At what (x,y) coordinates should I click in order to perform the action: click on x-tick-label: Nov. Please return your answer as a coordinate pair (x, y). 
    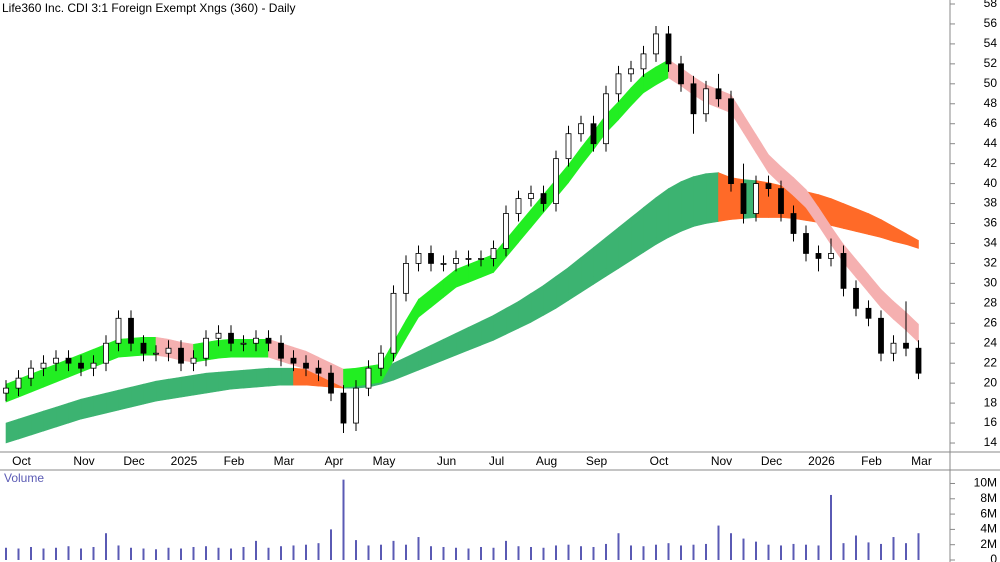
    Looking at the image, I should click on (83, 461).